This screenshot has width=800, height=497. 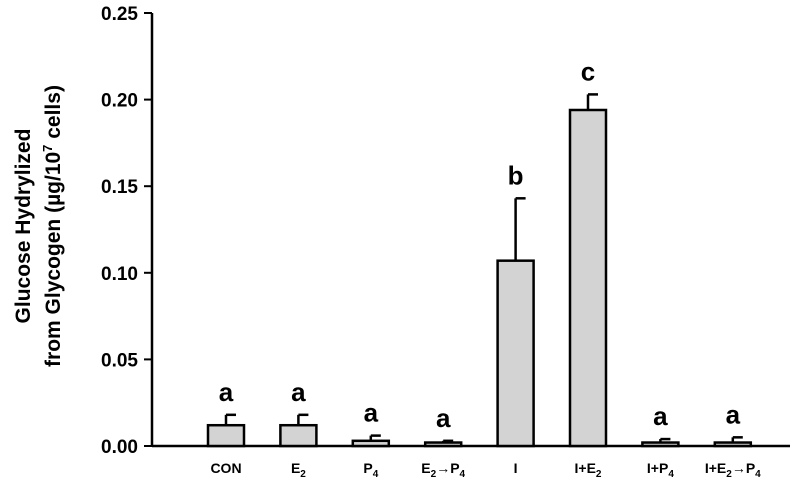 What do you see at coordinates (588, 71) in the screenshot?
I see `significance-label: c` at bounding box center [588, 71].